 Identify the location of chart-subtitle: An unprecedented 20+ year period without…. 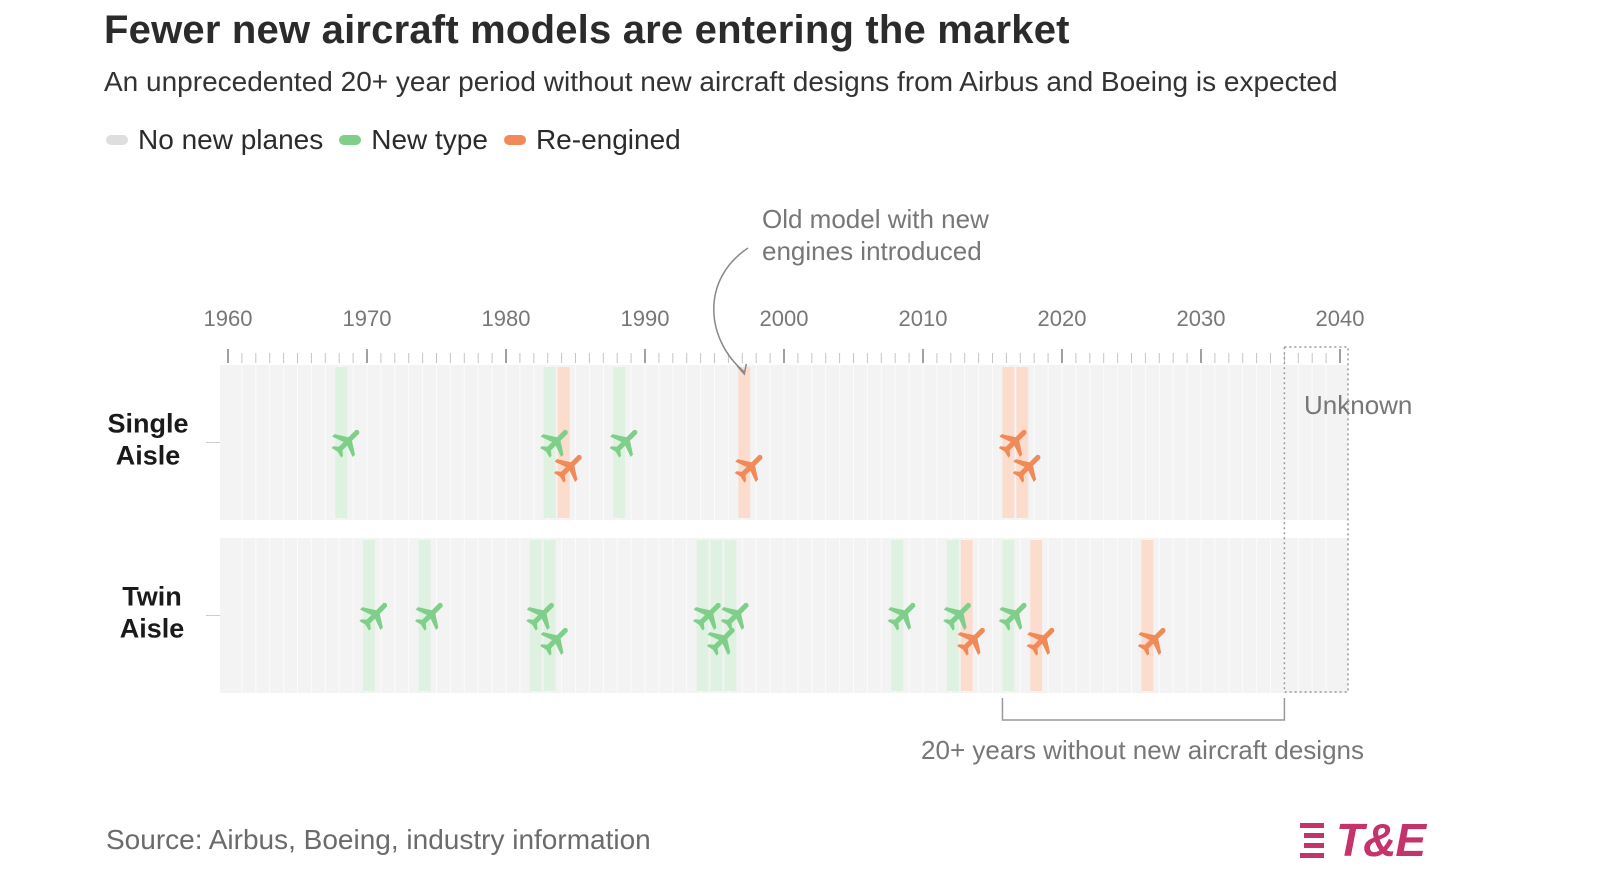
(721, 81).